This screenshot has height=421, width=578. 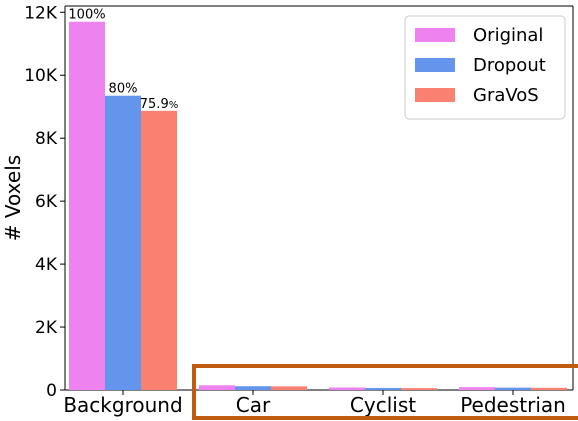 What do you see at coordinates (46, 265) in the screenshot?
I see `y-tick-label: 4K` at bounding box center [46, 265].